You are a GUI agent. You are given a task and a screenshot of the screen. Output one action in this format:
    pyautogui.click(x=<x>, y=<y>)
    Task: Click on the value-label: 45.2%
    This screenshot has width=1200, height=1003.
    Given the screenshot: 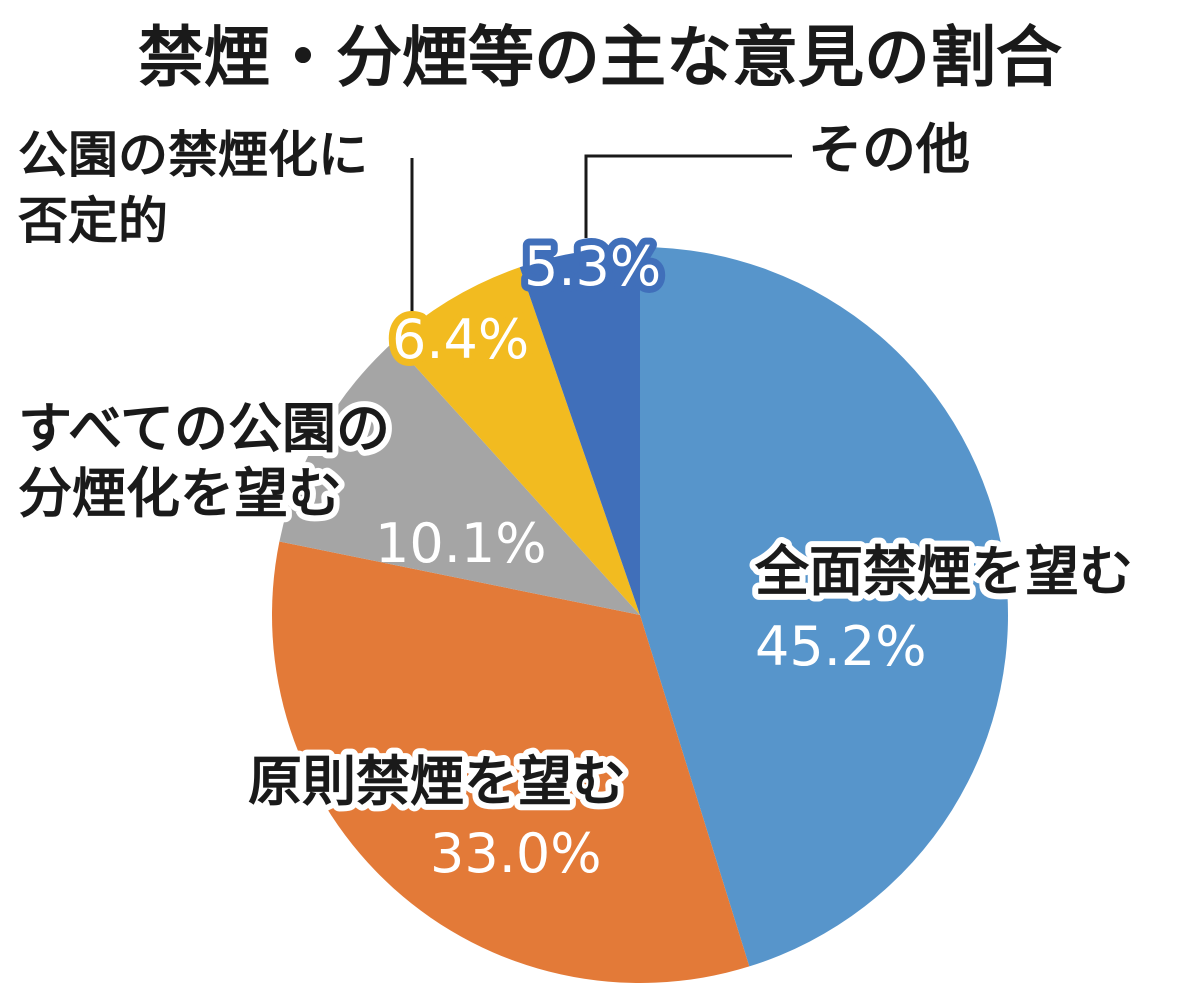 What is the action you would take?
    pyautogui.click(x=841, y=646)
    